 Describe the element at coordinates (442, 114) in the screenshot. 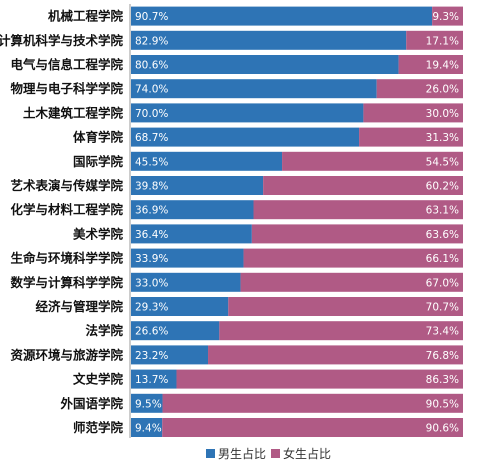

I see `data-label-female: 30.0%` at that location.